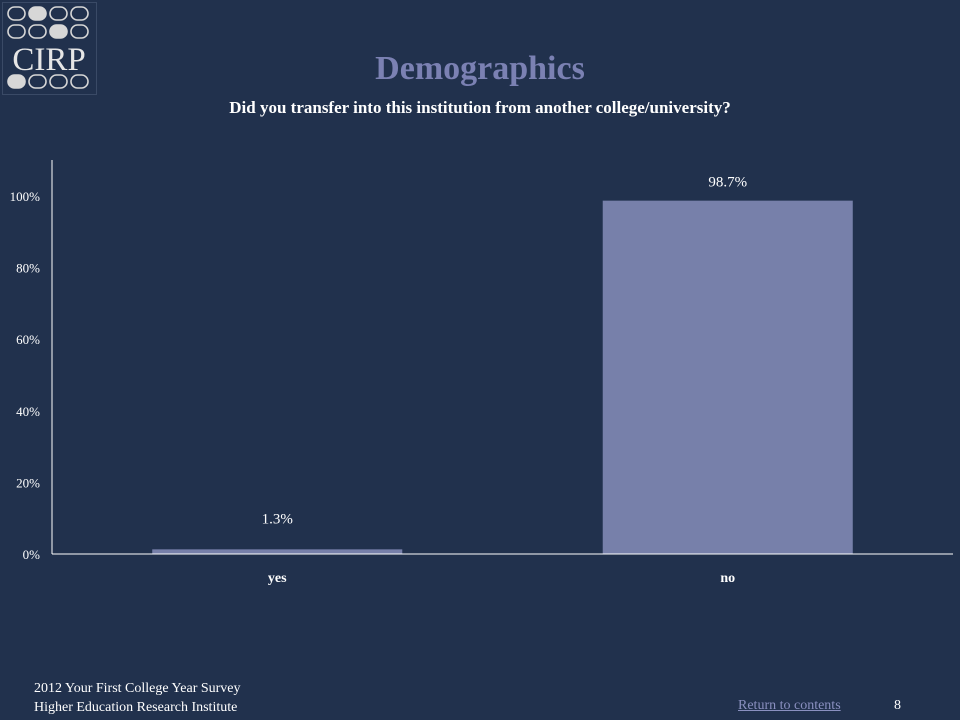 This screenshot has width=960, height=720. What do you see at coordinates (277, 578) in the screenshot?
I see `category-label: yes` at bounding box center [277, 578].